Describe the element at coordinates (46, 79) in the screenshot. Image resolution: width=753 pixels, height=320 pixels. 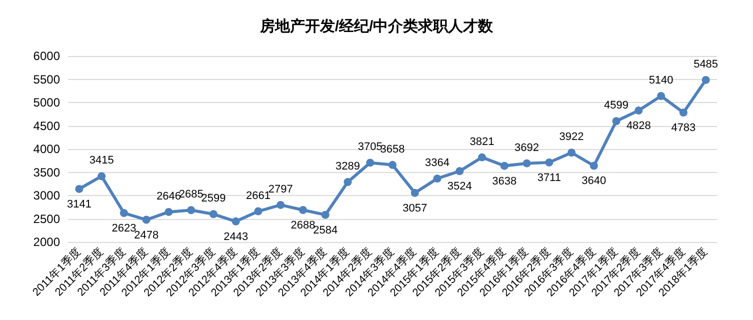
I see `y-tick-label: 5500` at that location.